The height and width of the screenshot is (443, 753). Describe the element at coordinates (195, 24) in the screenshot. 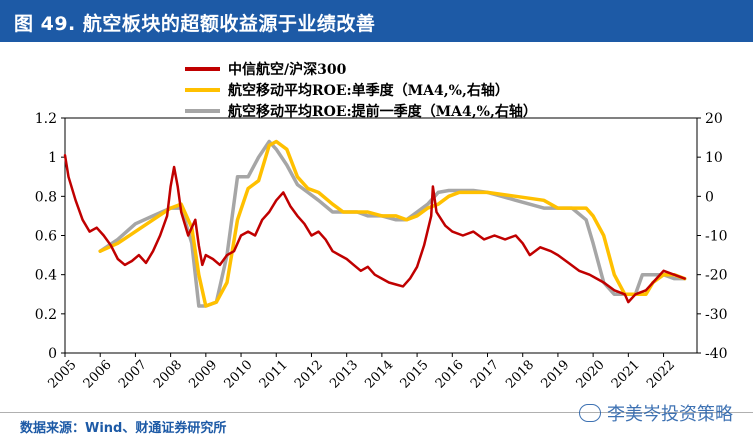

I see `figure-title: 图 49. 航空板块的超额收益源于业绩改善` at that location.